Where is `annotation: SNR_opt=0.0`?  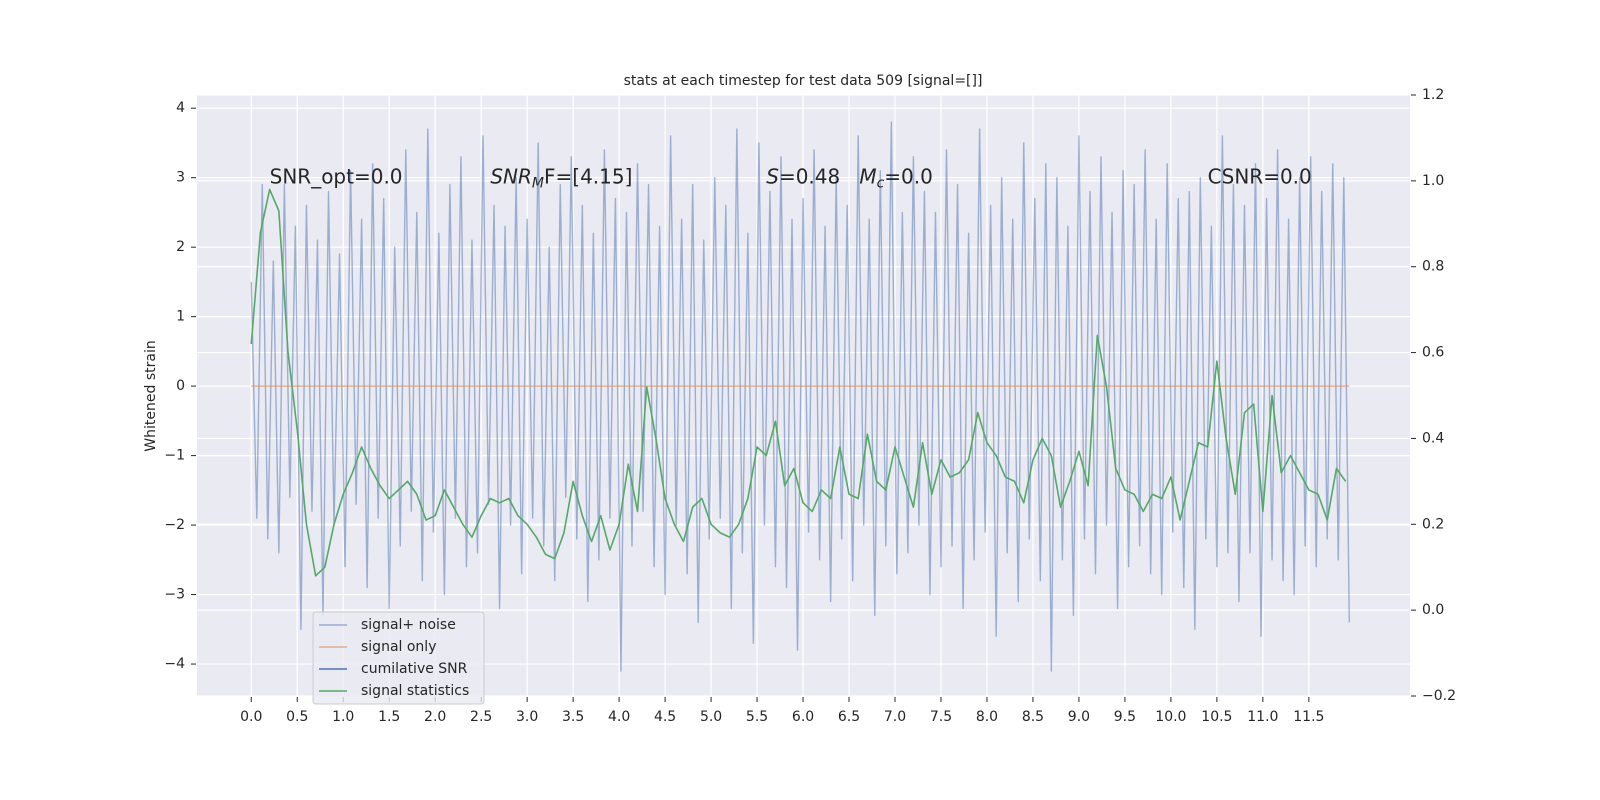
annotation: SNR_opt=0.0 is located at coordinates (336, 176).